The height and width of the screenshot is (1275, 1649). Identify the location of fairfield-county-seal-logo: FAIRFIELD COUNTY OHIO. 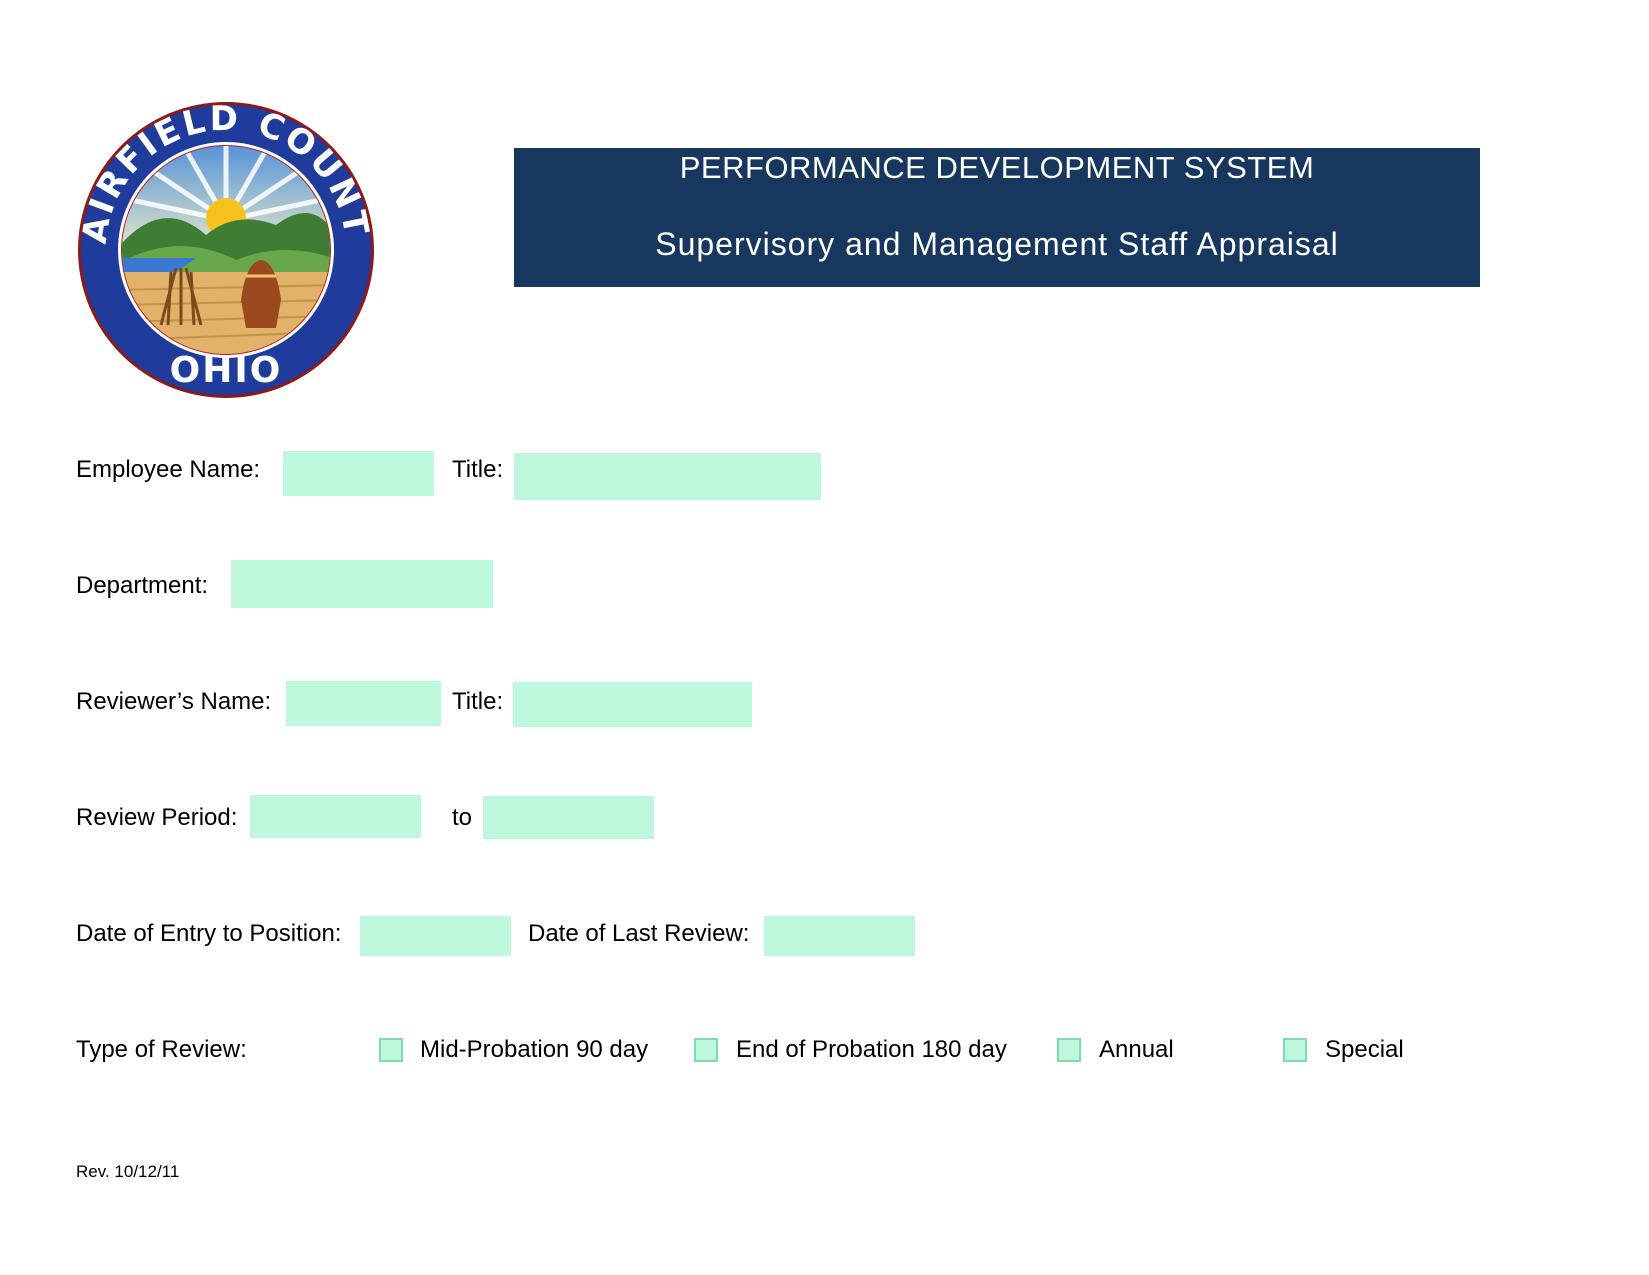
(225, 249).